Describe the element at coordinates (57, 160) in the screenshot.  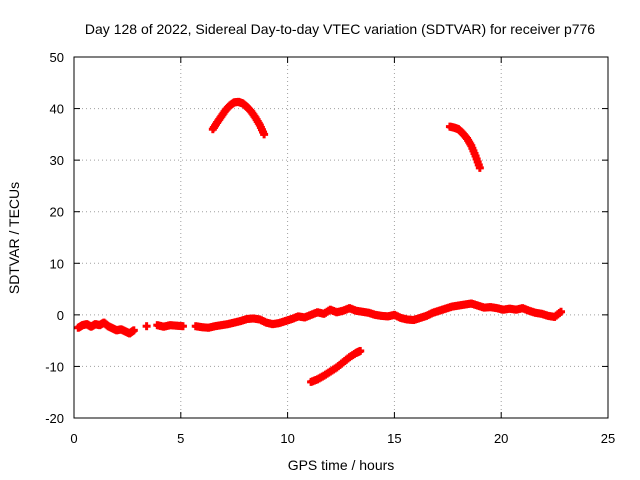
I see `y-tick-label: 30` at that location.